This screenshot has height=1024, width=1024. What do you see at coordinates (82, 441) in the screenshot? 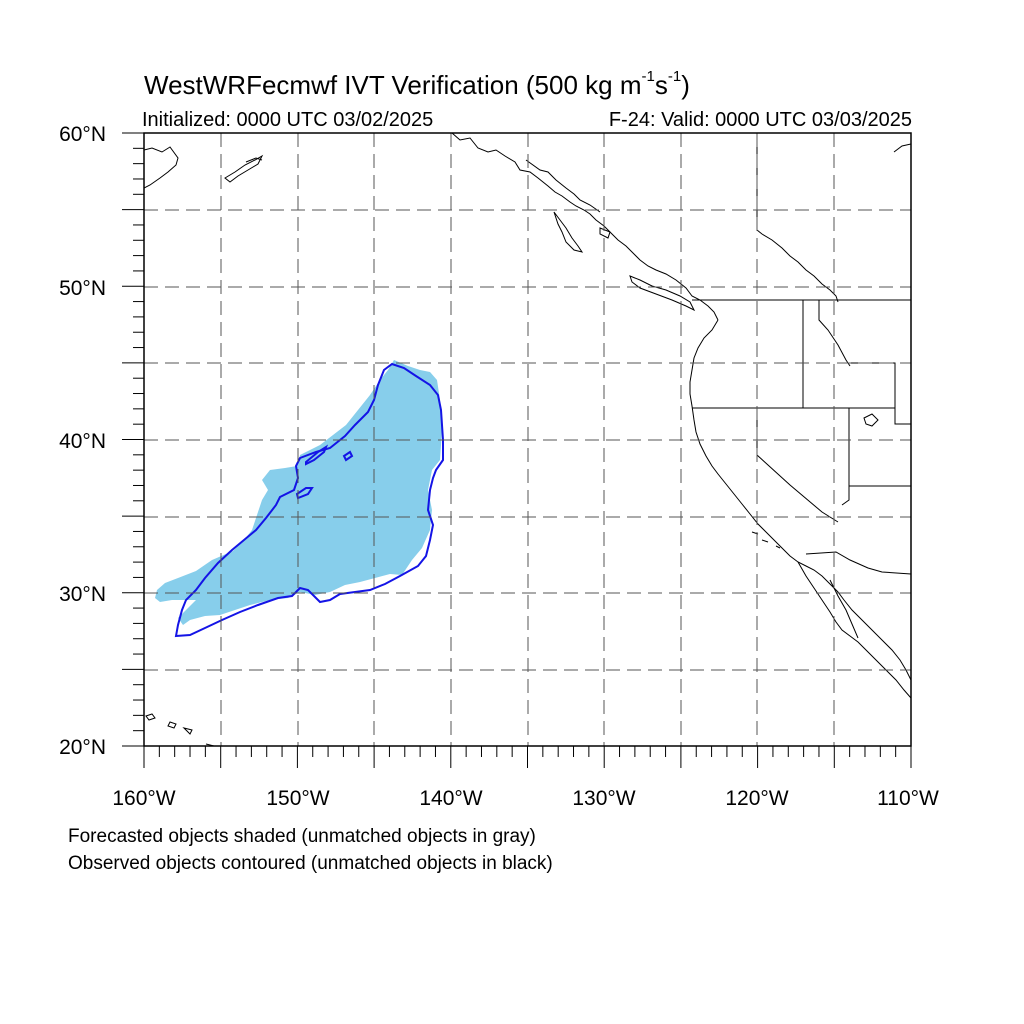
I see `lat-label-40n: 40°N` at bounding box center [82, 441].